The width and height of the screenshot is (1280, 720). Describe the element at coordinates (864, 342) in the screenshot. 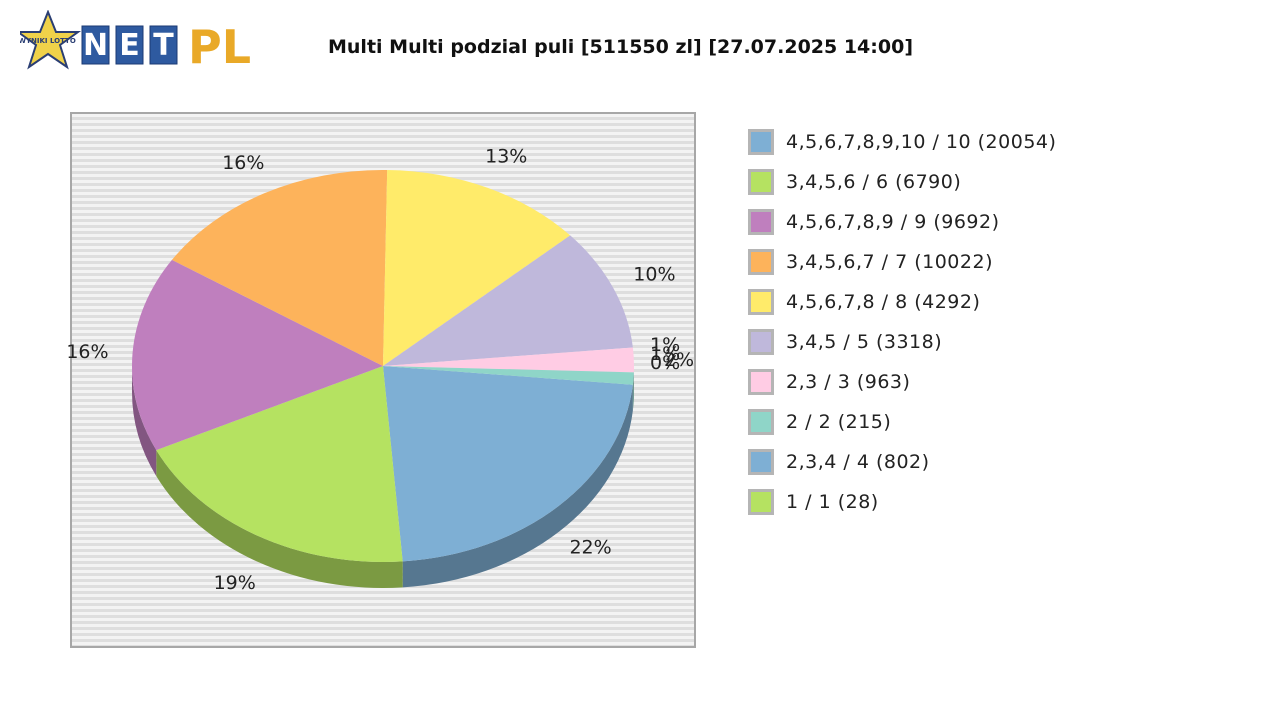

I see `legend-label: 3,4,5 / 5 (3318)` at that location.